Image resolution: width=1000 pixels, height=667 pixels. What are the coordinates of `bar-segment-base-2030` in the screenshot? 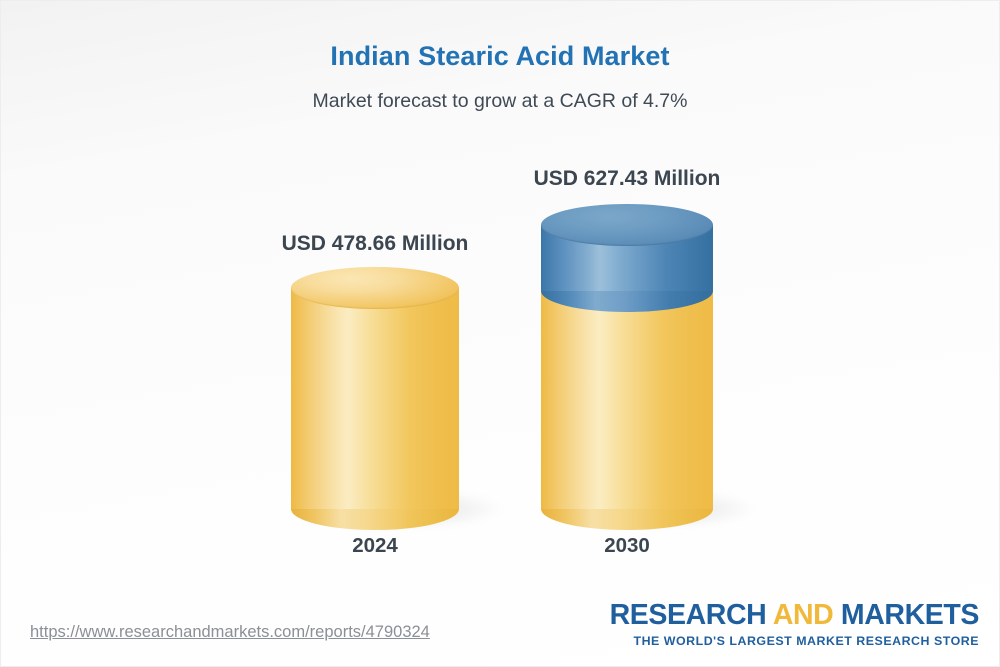 It's located at (627, 399).